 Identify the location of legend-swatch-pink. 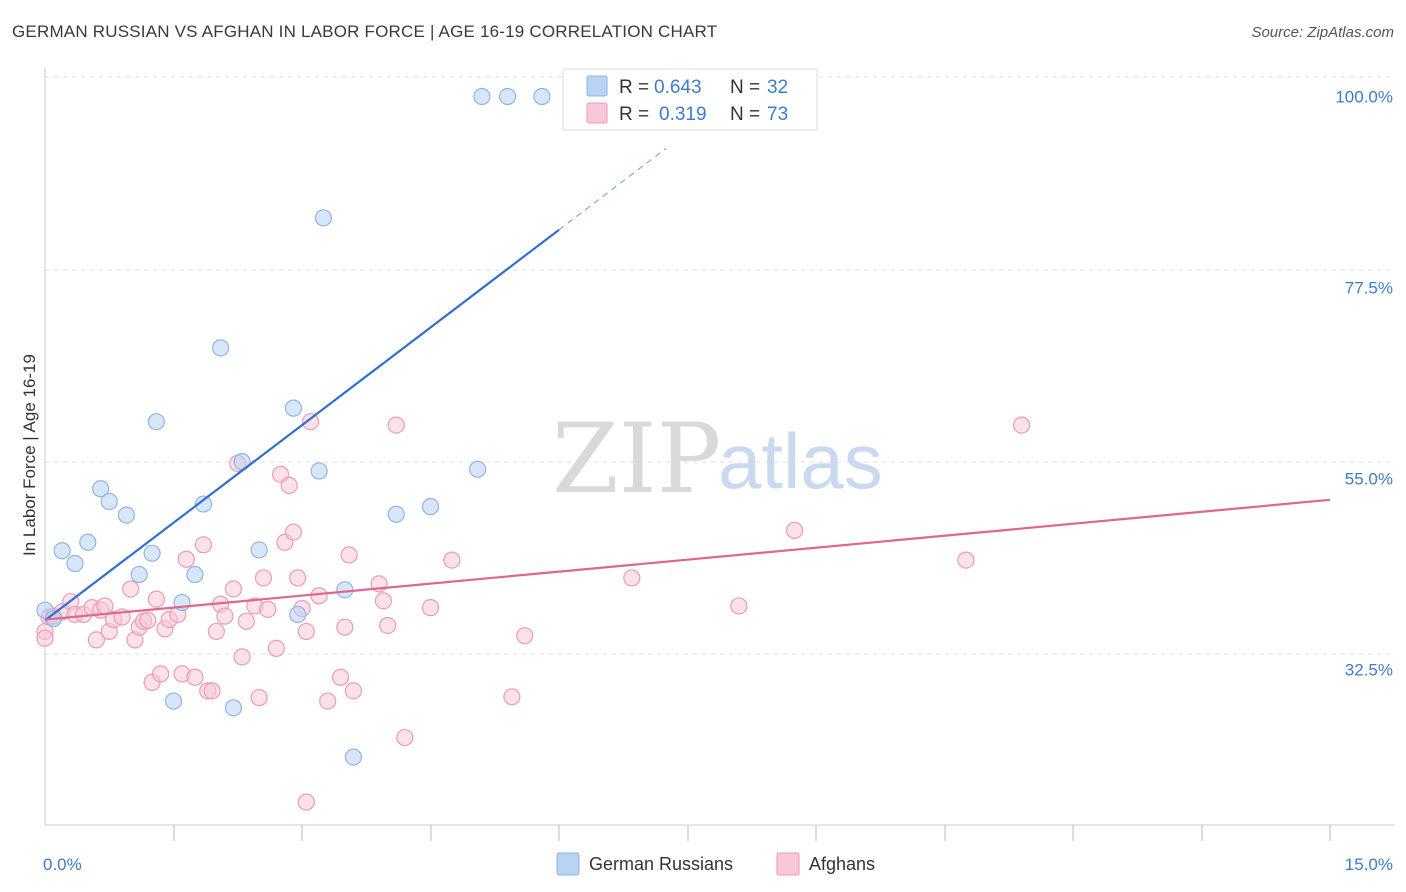
(597, 113).